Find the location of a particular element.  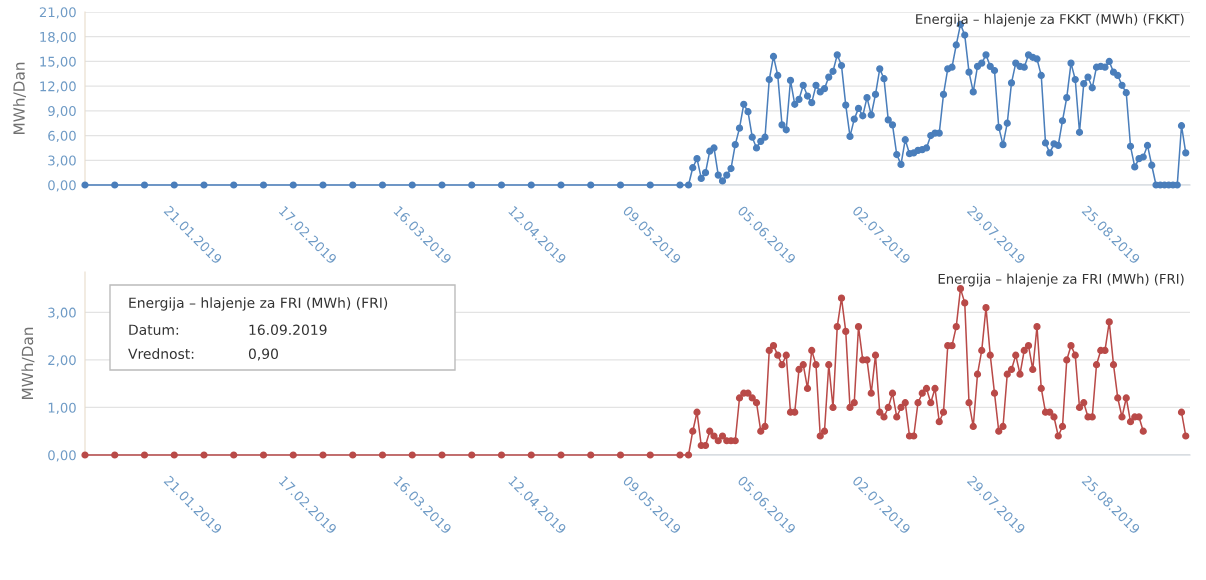

y-tick-label: 18,00 is located at coordinates (58, 37).